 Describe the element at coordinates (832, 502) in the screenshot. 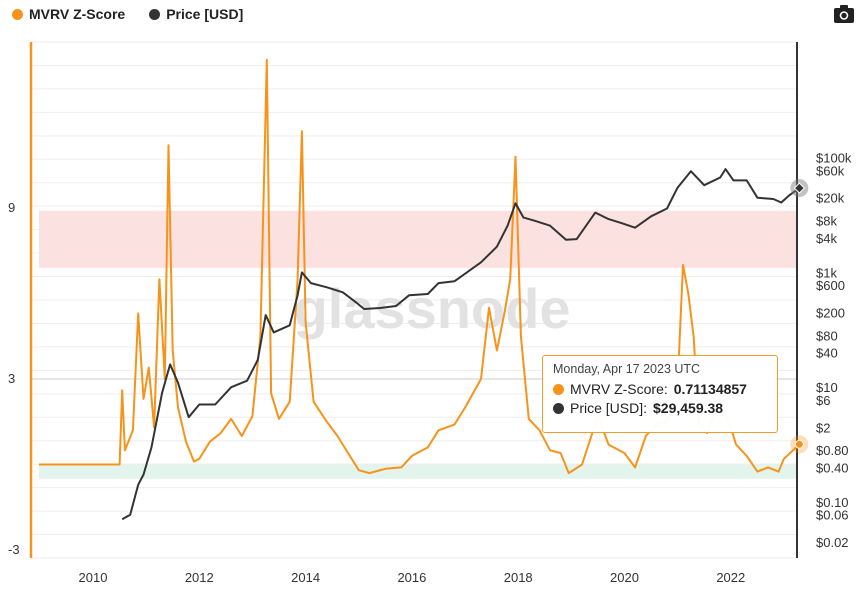

I see `y-right-tick-label: $0.10` at that location.